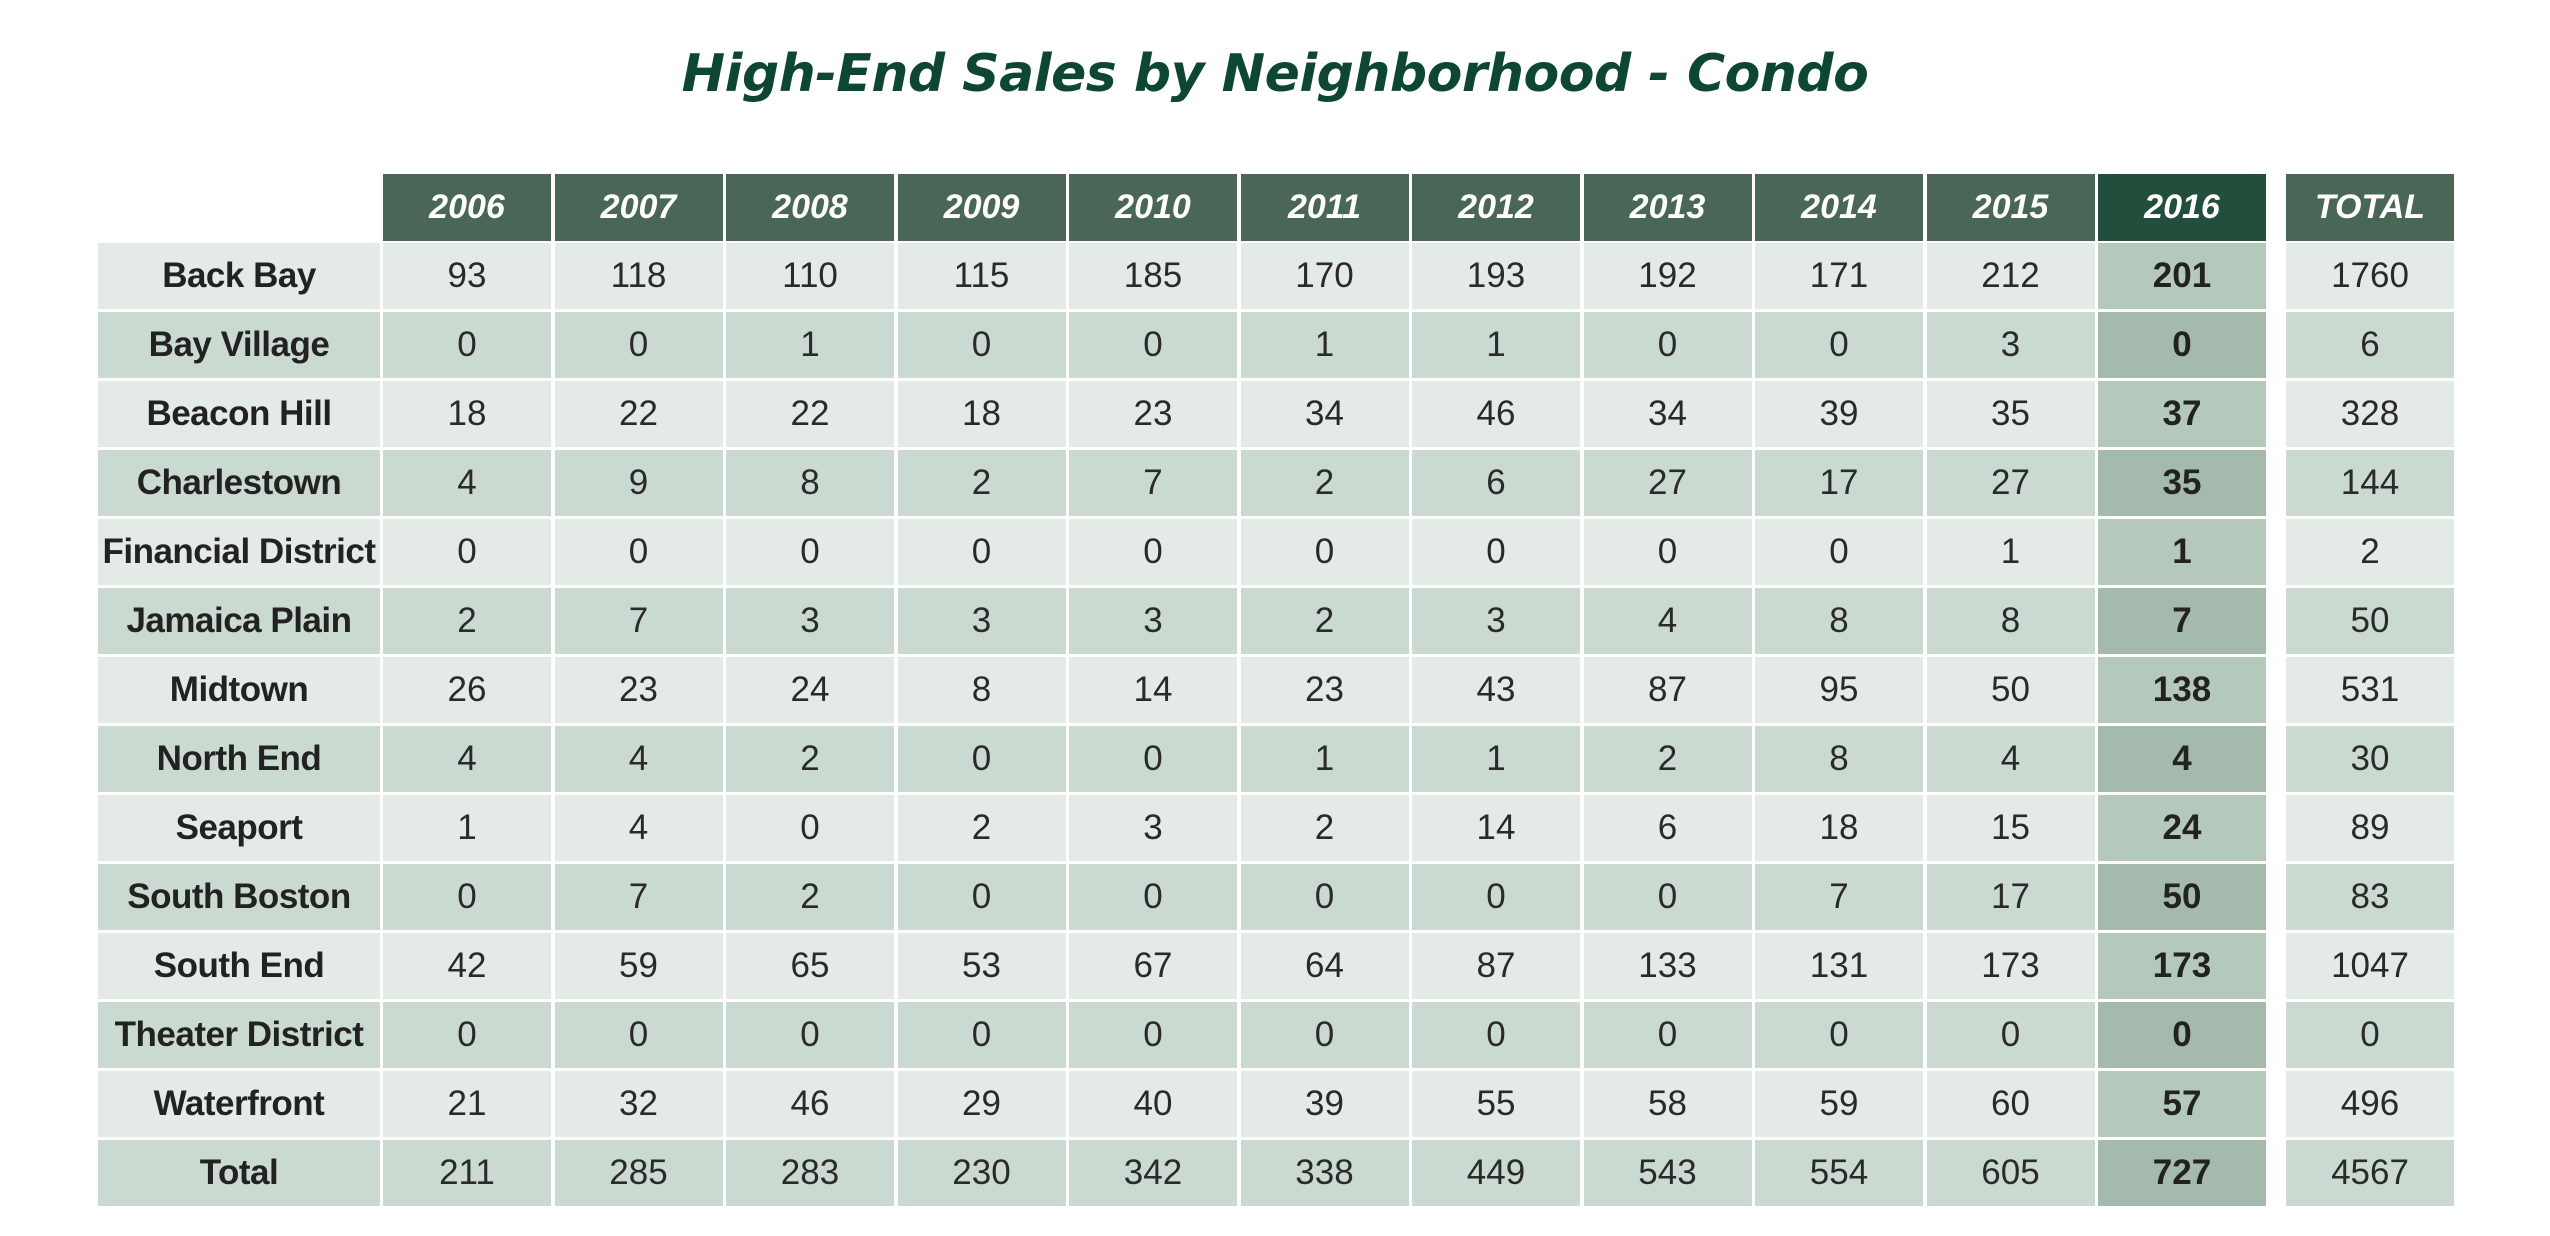 Image resolution: width=2550 pixels, height=1236 pixels. Describe the element at coordinates (981, 966) in the screenshot. I see `table-cell: 53` at that location.